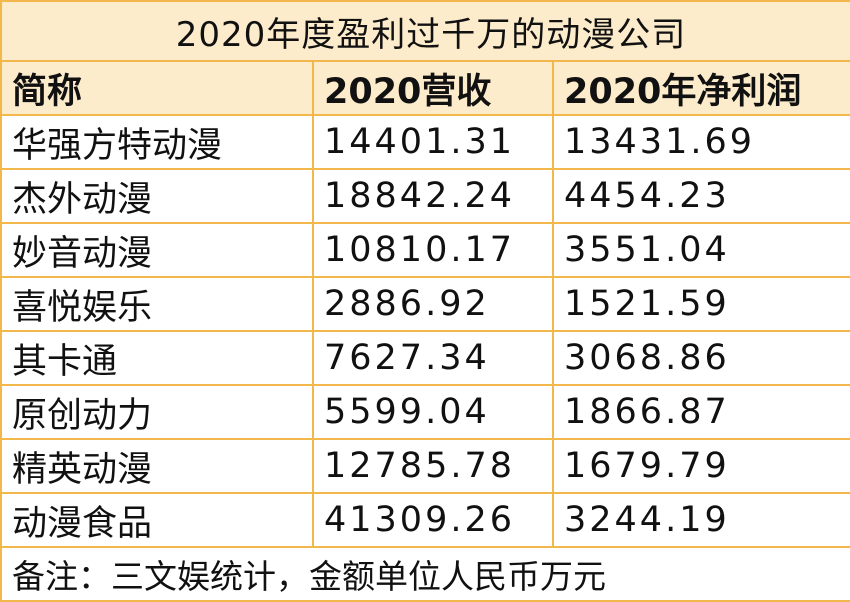 The image size is (850, 602). Describe the element at coordinates (700, 304) in the screenshot. I see `cell-net-profit: 1521.59` at that location.